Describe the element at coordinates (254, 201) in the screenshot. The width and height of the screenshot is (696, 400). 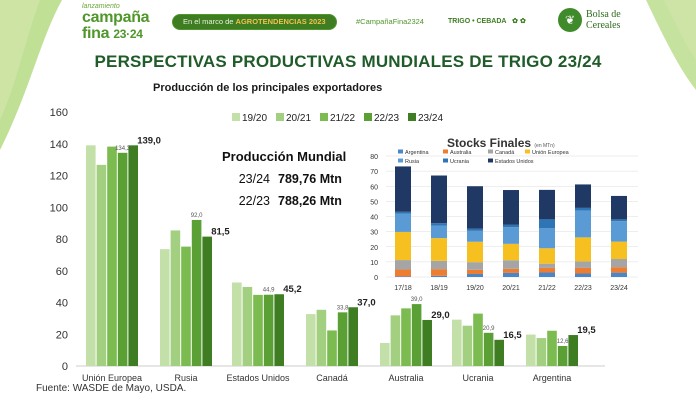
I see `row-year: 22/23` at that location.